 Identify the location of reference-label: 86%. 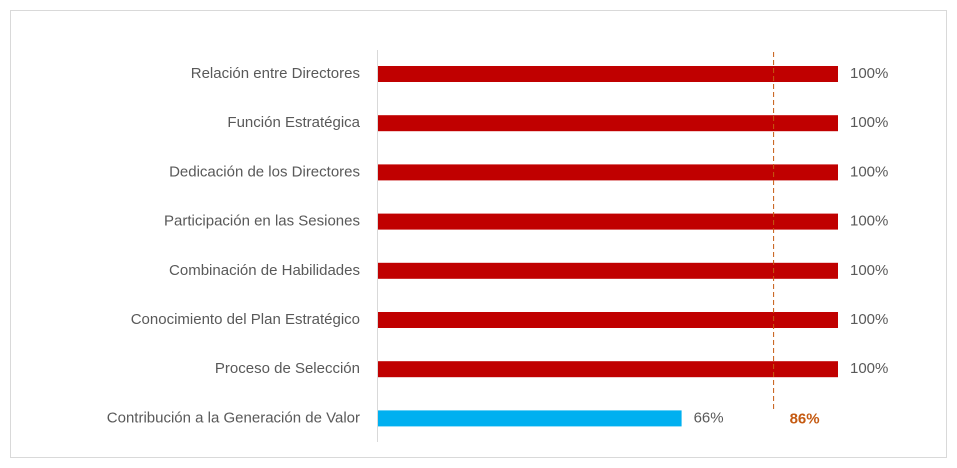
(805, 418).